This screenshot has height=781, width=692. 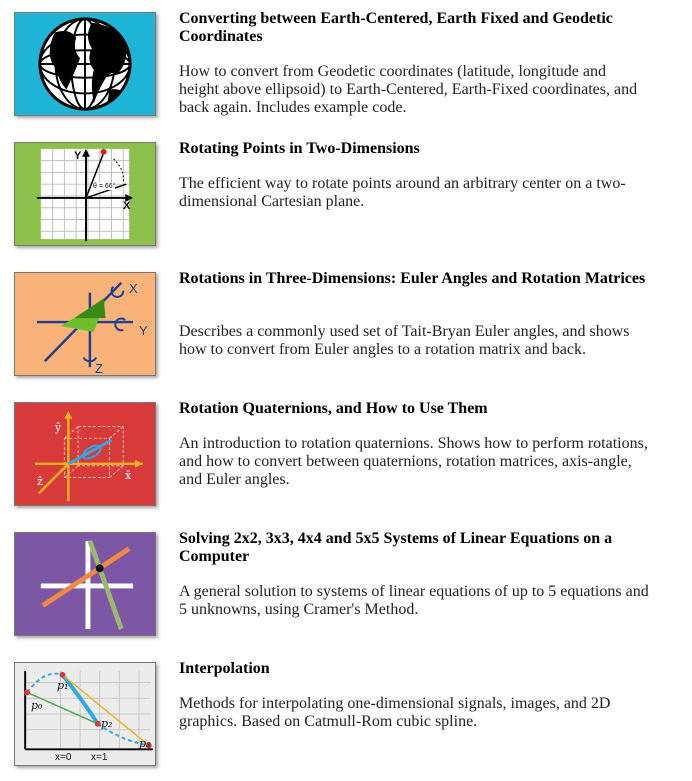 What do you see at coordinates (88, 456) in the screenshot?
I see `quaternion-icon` at bounding box center [88, 456].